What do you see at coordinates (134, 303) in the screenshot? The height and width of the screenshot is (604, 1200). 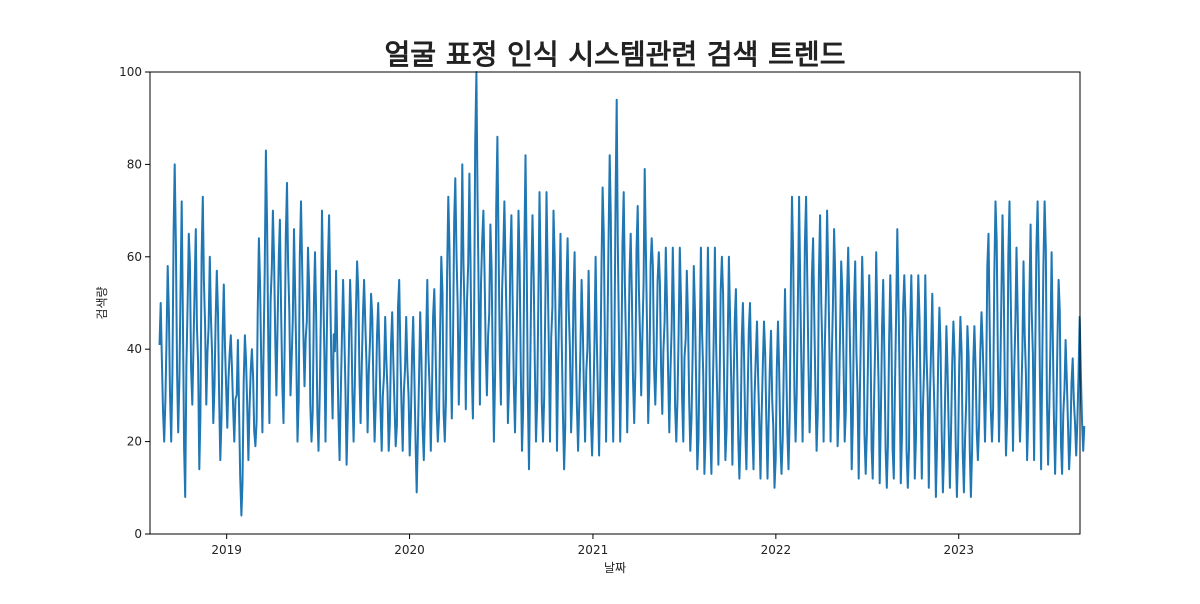 I see `y-axis: 0 20 40 60 80 100` at bounding box center [134, 303].